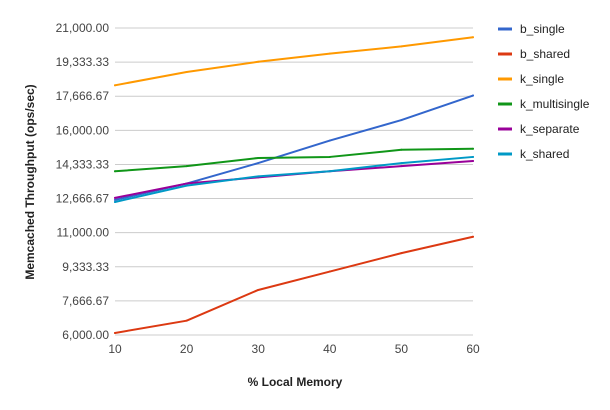 This screenshot has height=410, width=610. What do you see at coordinates (83, 164) in the screenshot?
I see `y-tick-label: 14,333.33` at bounding box center [83, 164].